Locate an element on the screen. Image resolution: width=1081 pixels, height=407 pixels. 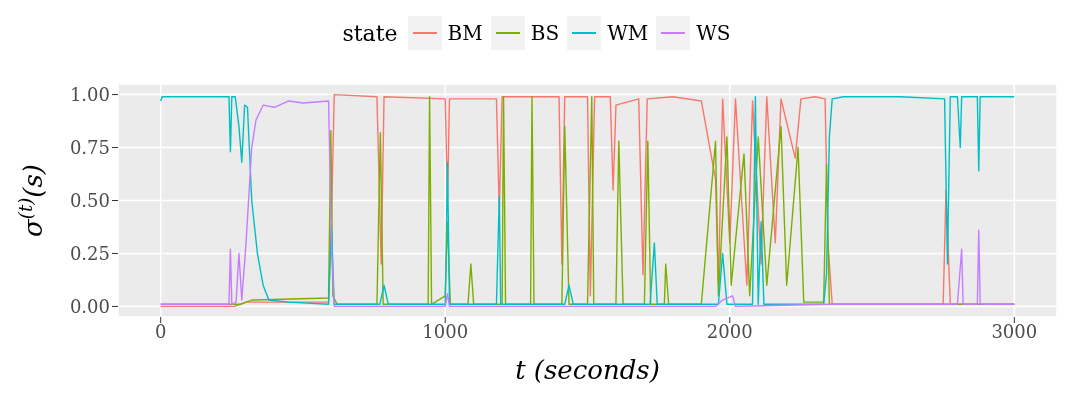
x-tick-label: 1000 is located at coordinates (445, 331).